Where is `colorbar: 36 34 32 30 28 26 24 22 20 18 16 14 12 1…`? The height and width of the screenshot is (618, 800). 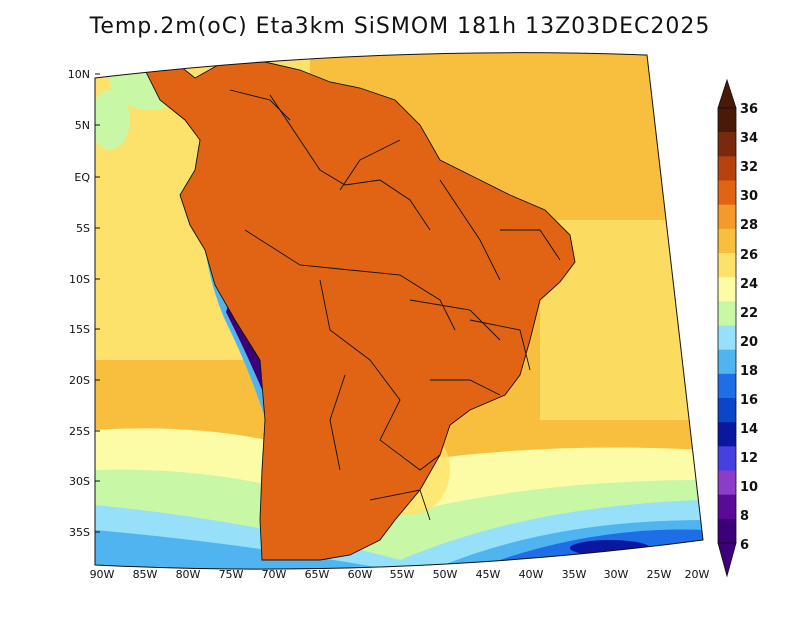 colorbar: 36 34 32 30 28 26 24 22 20 18 16 14 12 1… is located at coordinates (737, 328).